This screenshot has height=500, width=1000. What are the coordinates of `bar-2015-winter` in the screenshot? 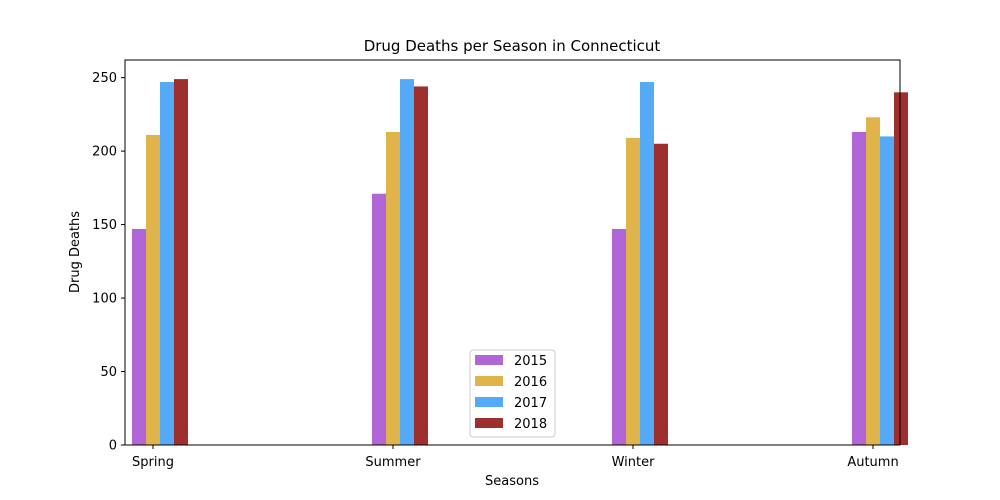 It's located at (619, 336).